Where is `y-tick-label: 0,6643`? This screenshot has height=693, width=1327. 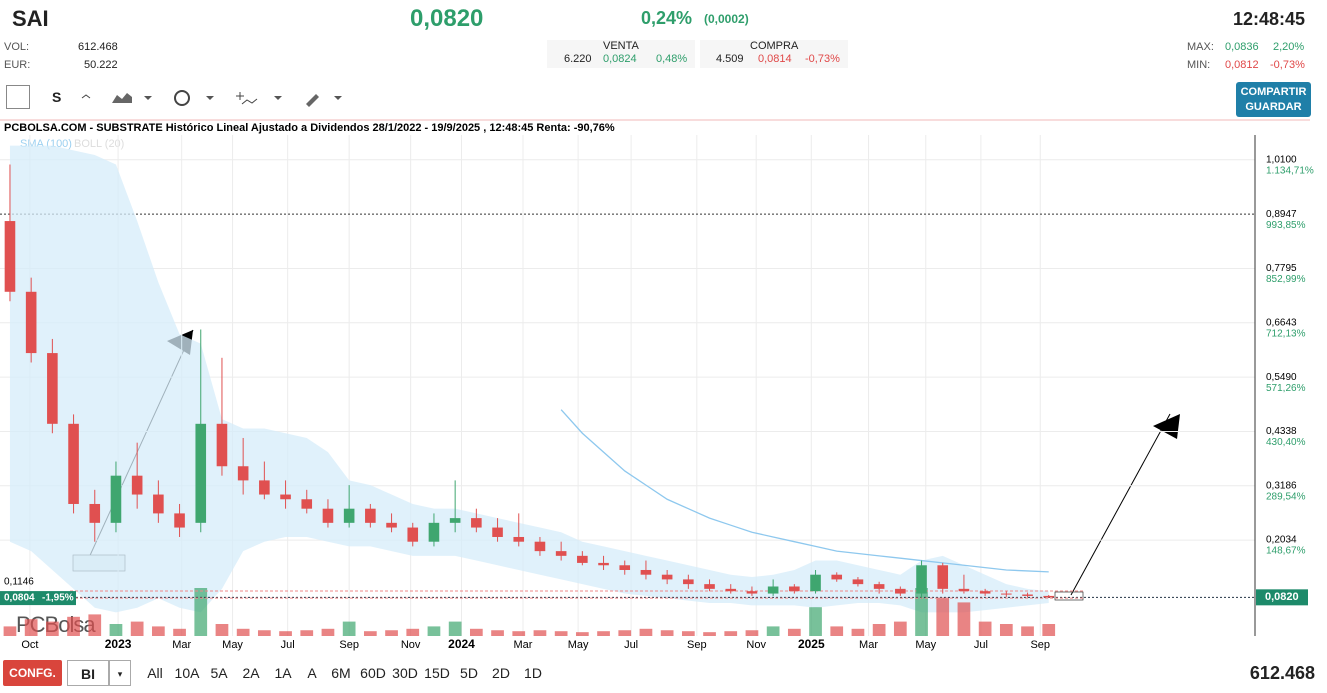 y-tick-label: 0,6643 is located at coordinates (1281, 322).